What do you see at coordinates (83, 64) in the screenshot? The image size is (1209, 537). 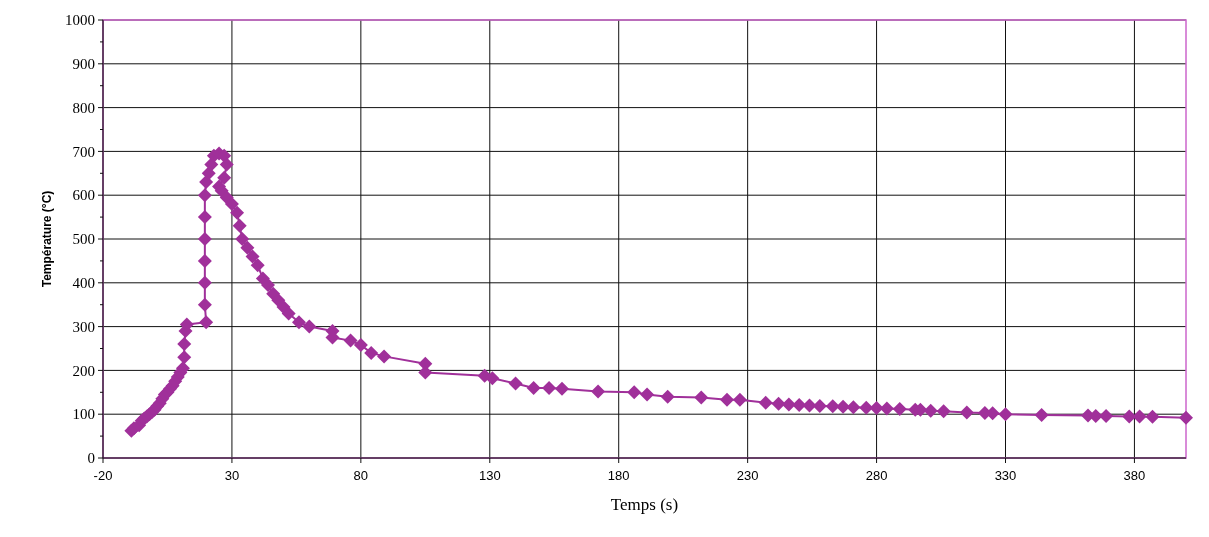 I see `y-tick-label: 900` at bounding box center [83, 64].